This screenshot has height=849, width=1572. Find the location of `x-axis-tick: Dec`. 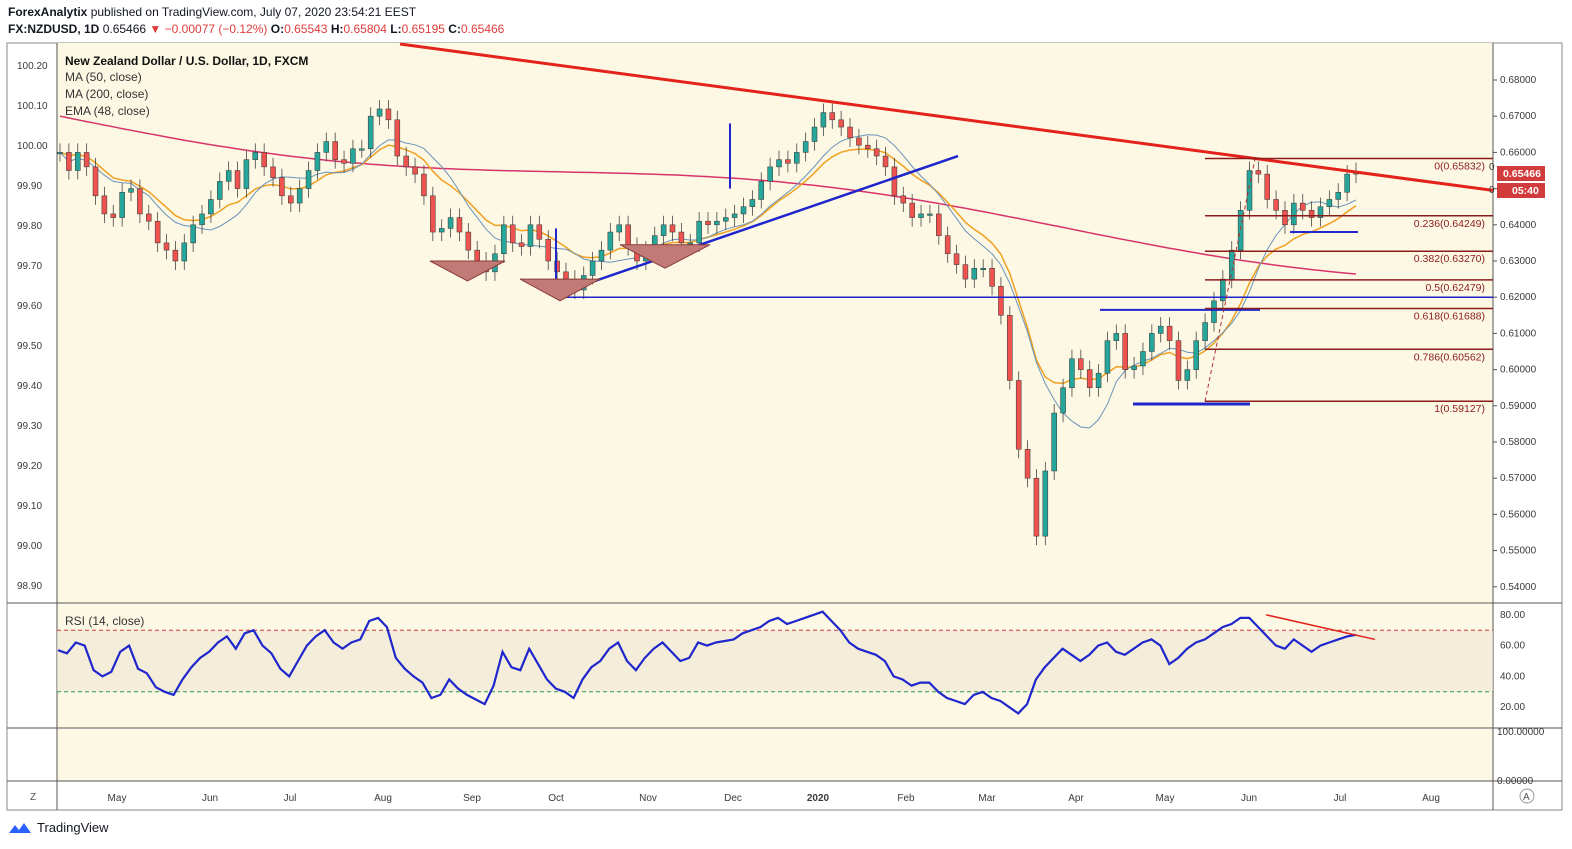

x-axis-tick: Dec is located at coordinates (733, 798).